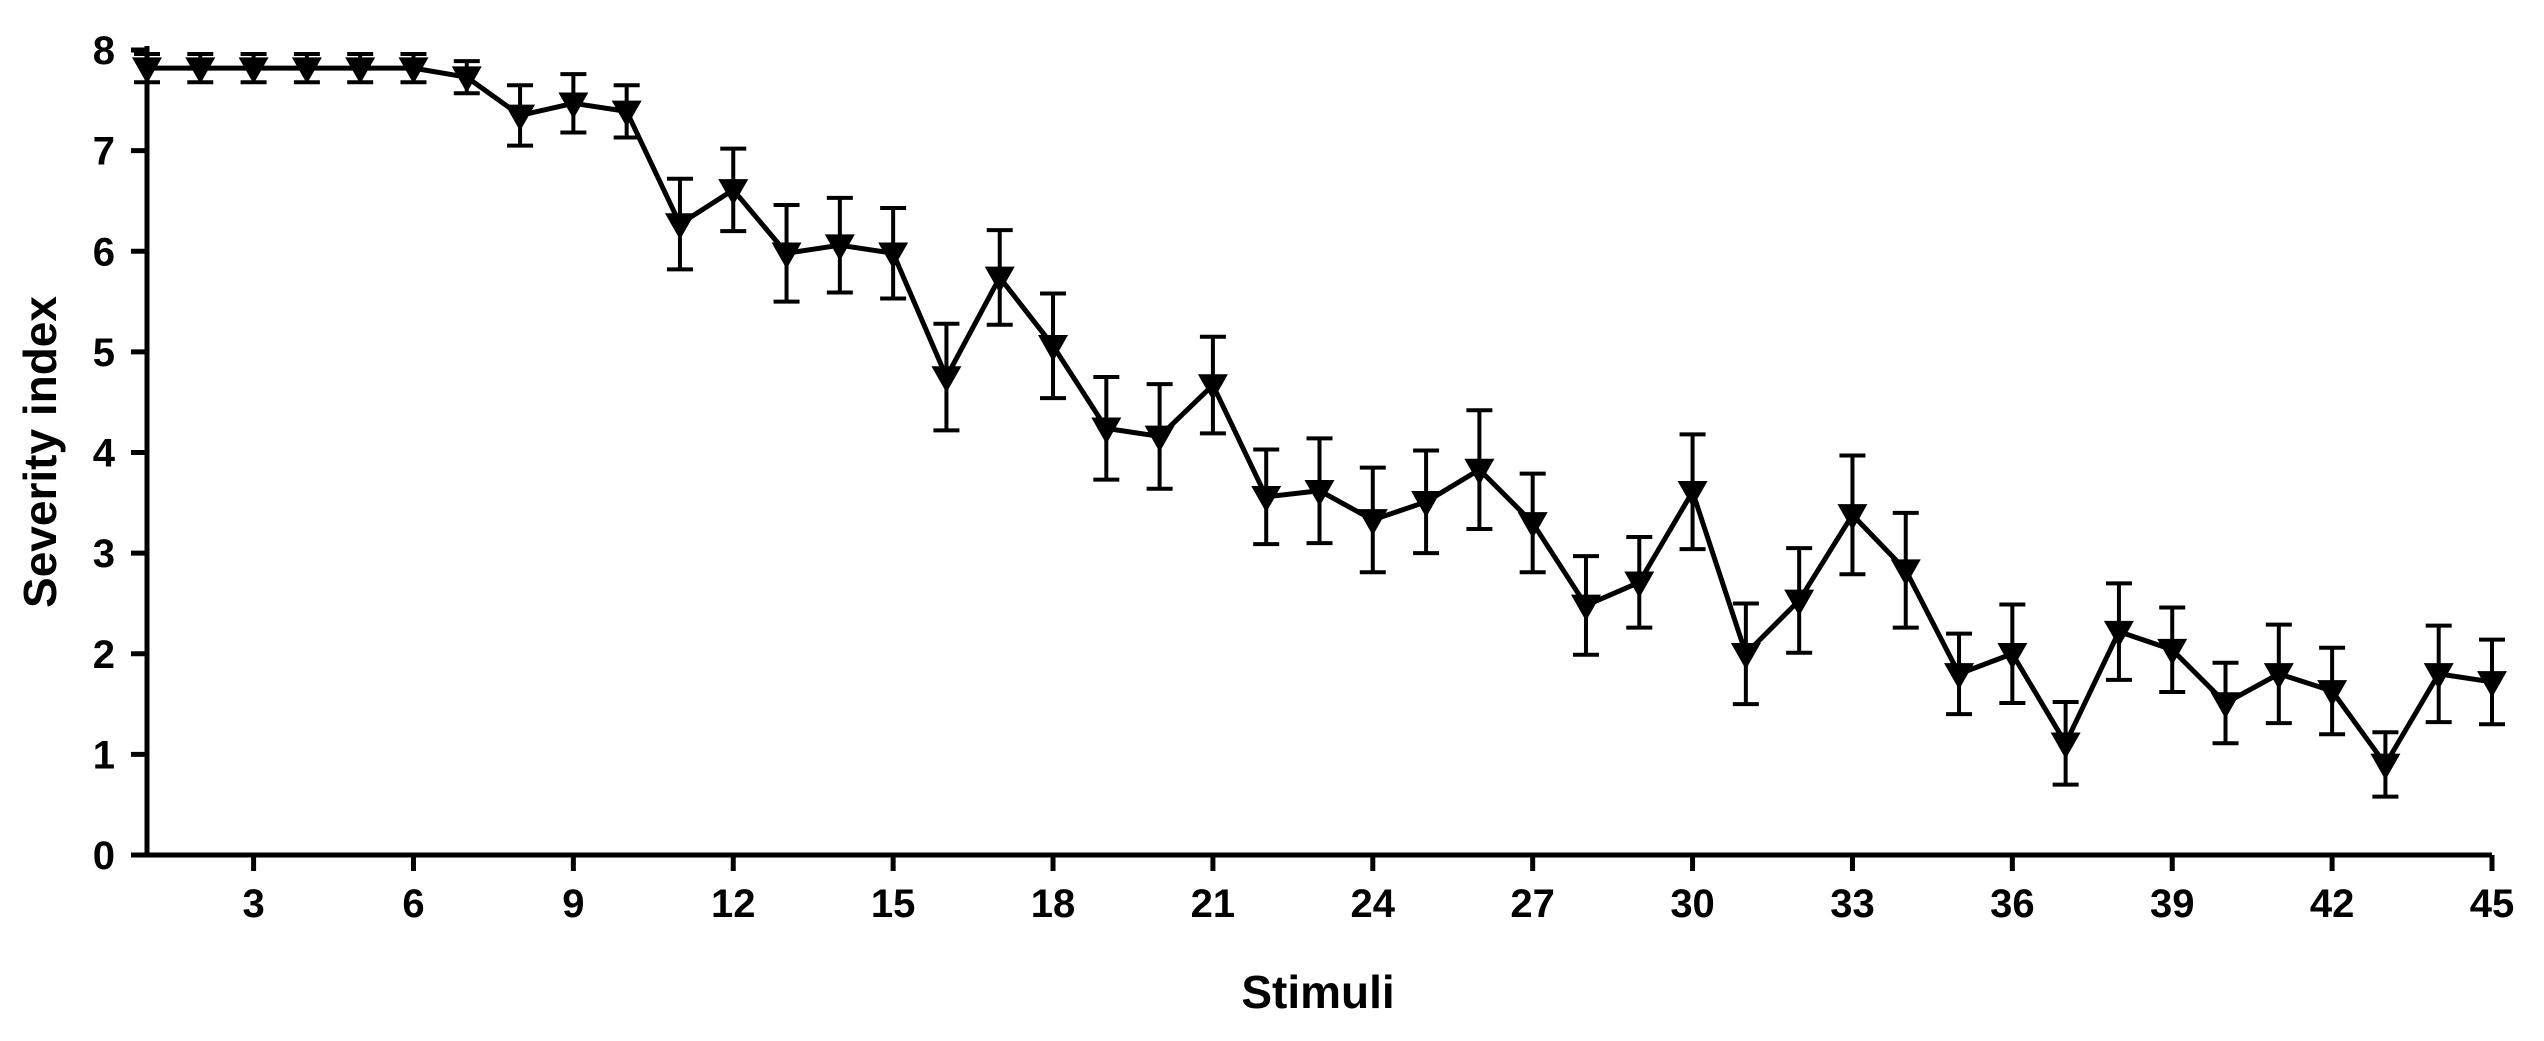 The height and width of the screenshot is (1041, 2544). I want to click on y-tick-label: 4, so click(104, 454).